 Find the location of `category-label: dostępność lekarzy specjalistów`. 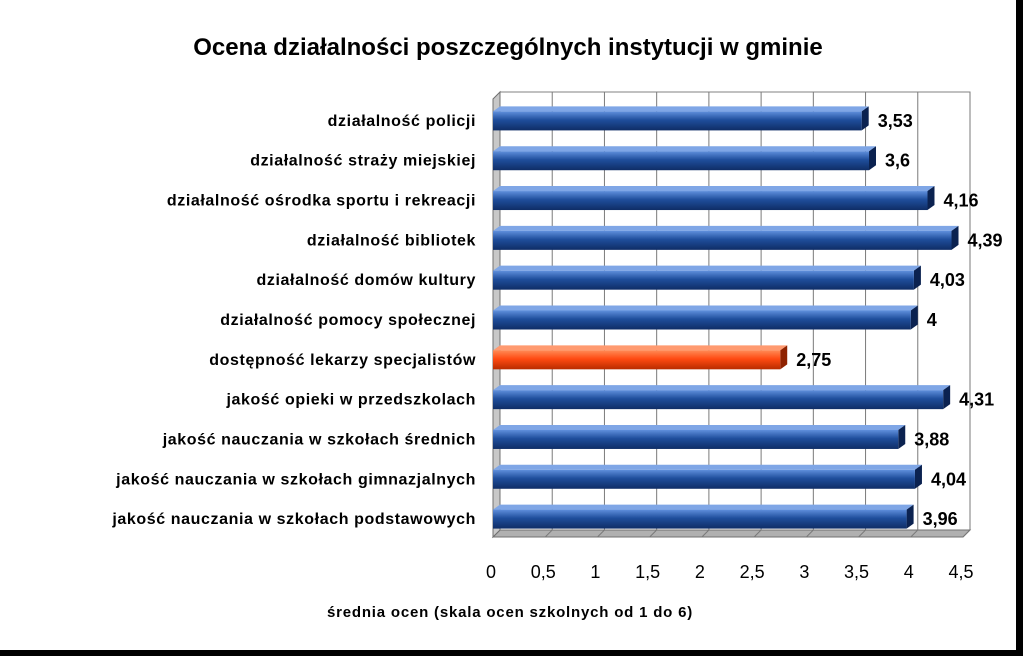

category-label: dostępność lekarzy specjalistów is located at coordinates (342, 360).